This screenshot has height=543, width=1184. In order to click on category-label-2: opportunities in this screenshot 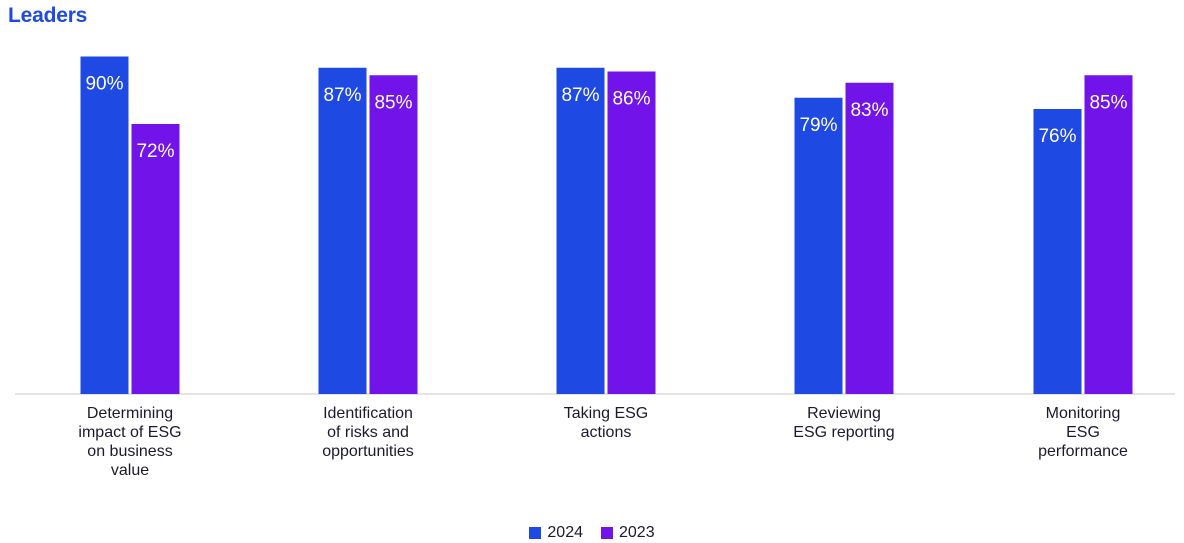, I will do `click(368, 451)`.